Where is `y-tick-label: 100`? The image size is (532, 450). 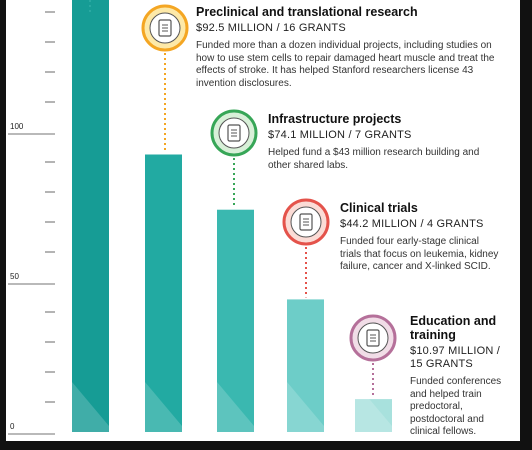
y-tick-label: 100 is located at coordinates (17, 126).